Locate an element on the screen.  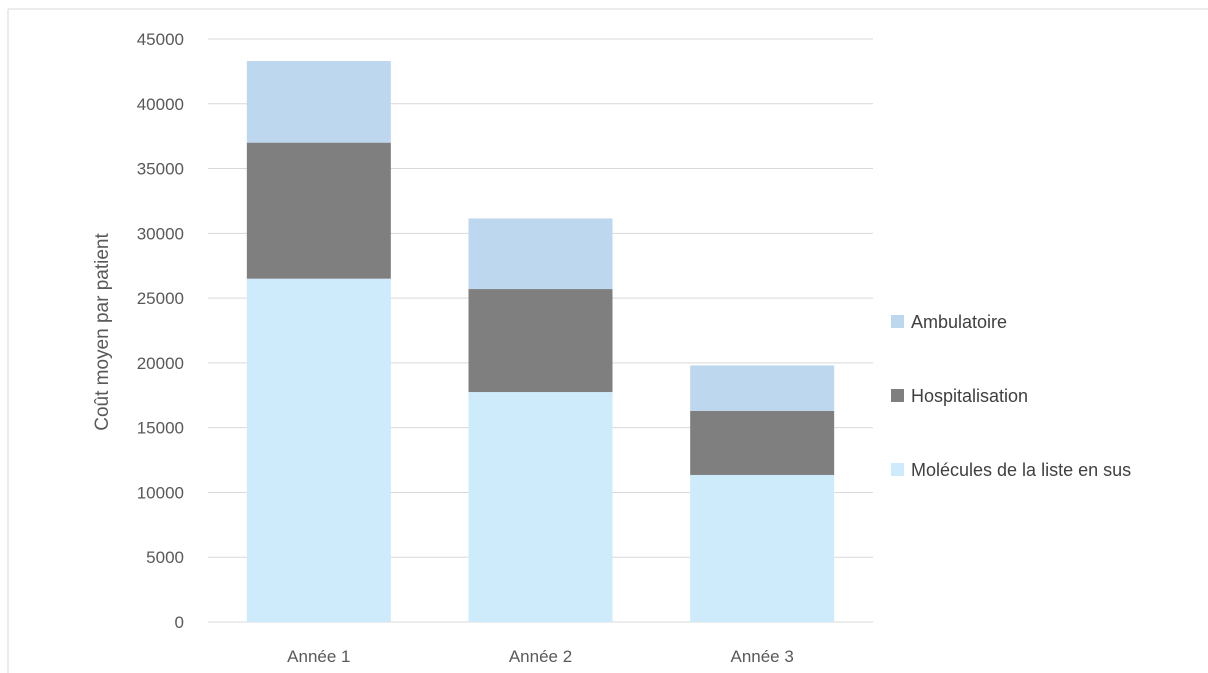
y-tick-label-35000: 35000 is located at coordinates (160, 169).